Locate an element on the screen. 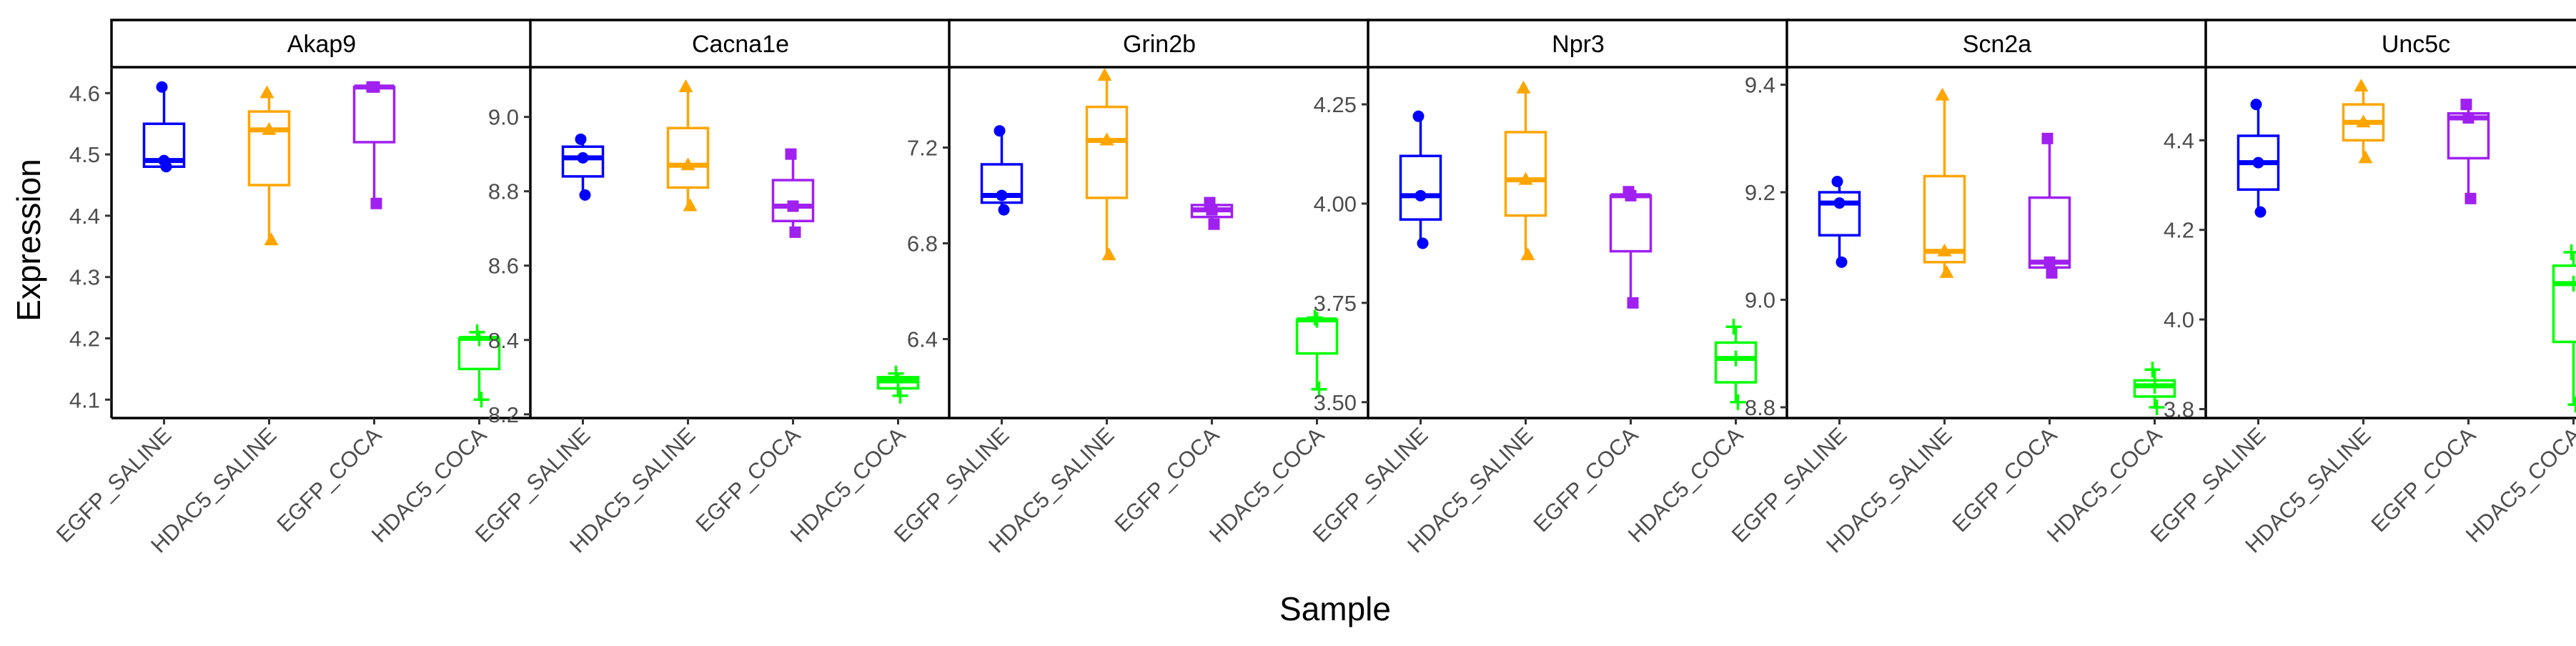 The width and height of the screenshot is (2576, 646). y-axis-title: Expression is located at coordinates (29, 240).